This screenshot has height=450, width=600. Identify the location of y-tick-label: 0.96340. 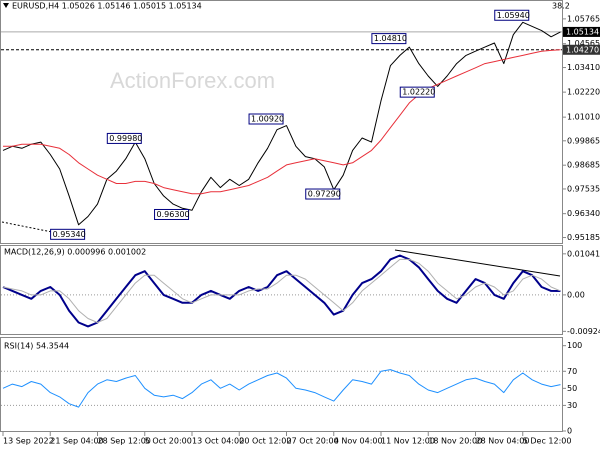
(583, 213).